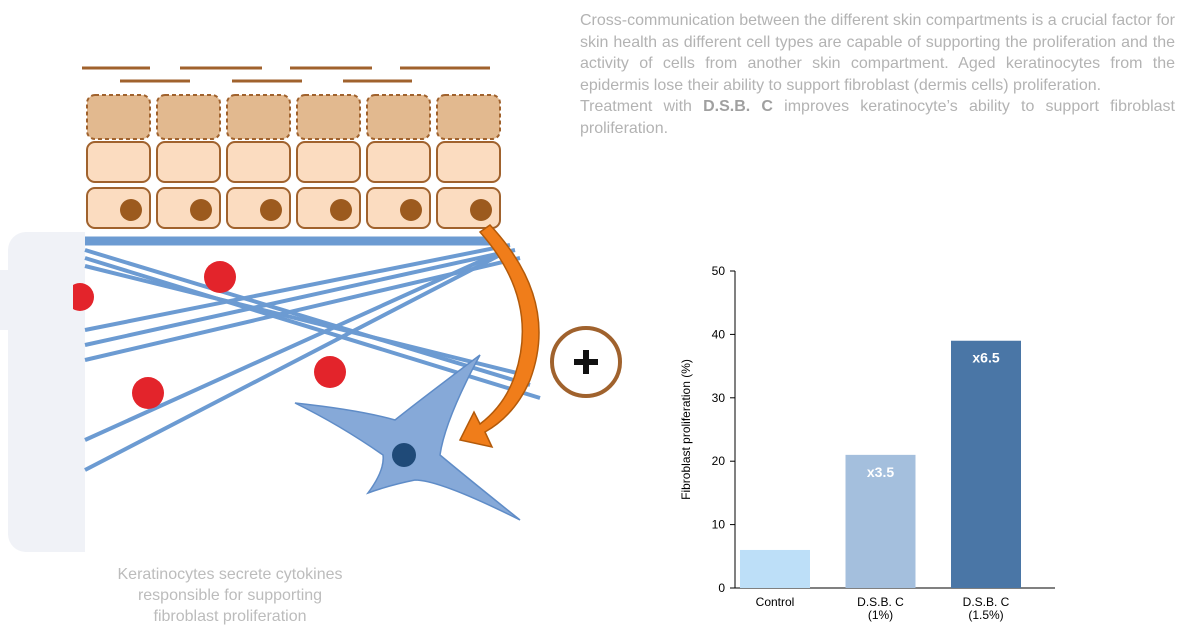 The width and height of the screenshot is (1187, 633). What do you see at coordinates (775, 602) in the screenshot?
I see `x-tick-label: Control` at bounding box center [775, 602].